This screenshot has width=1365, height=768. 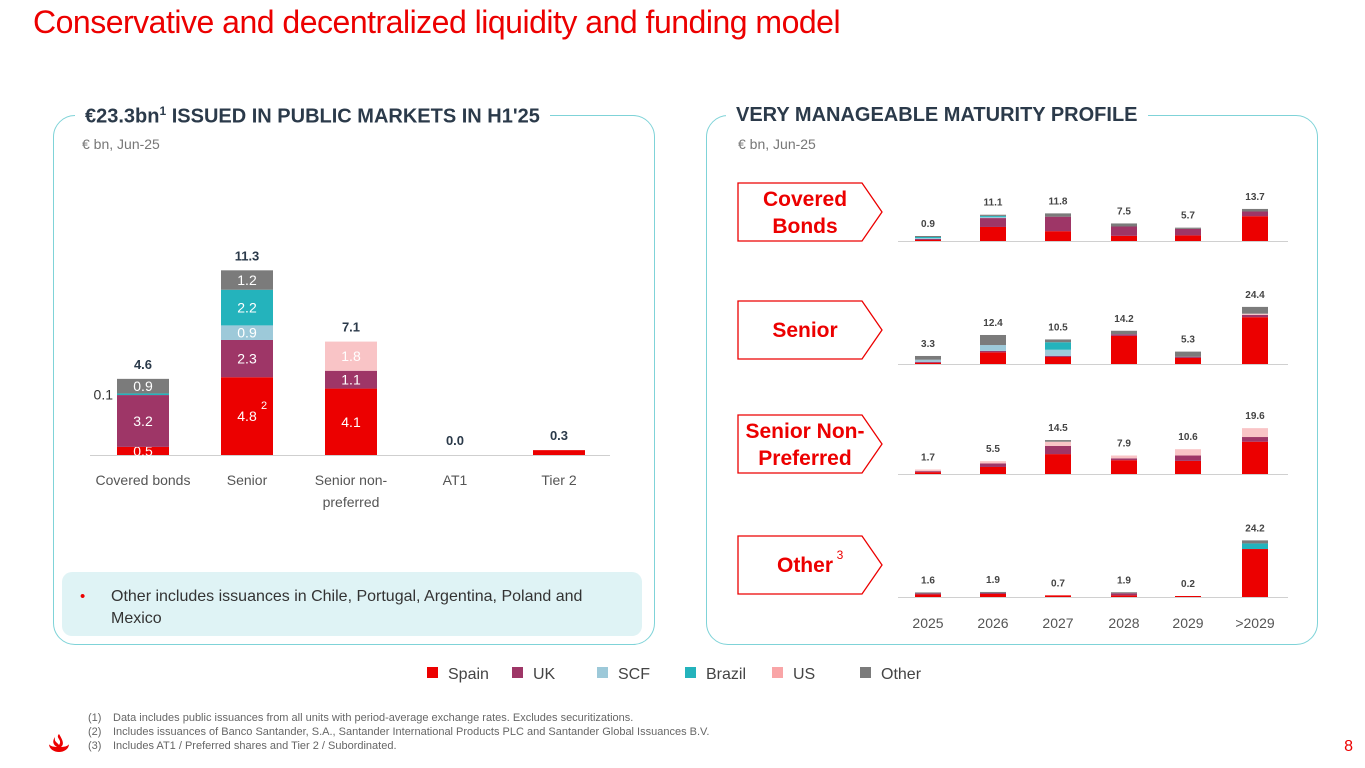 I want to click on row-label: Covered, so click(x=805, y=199).